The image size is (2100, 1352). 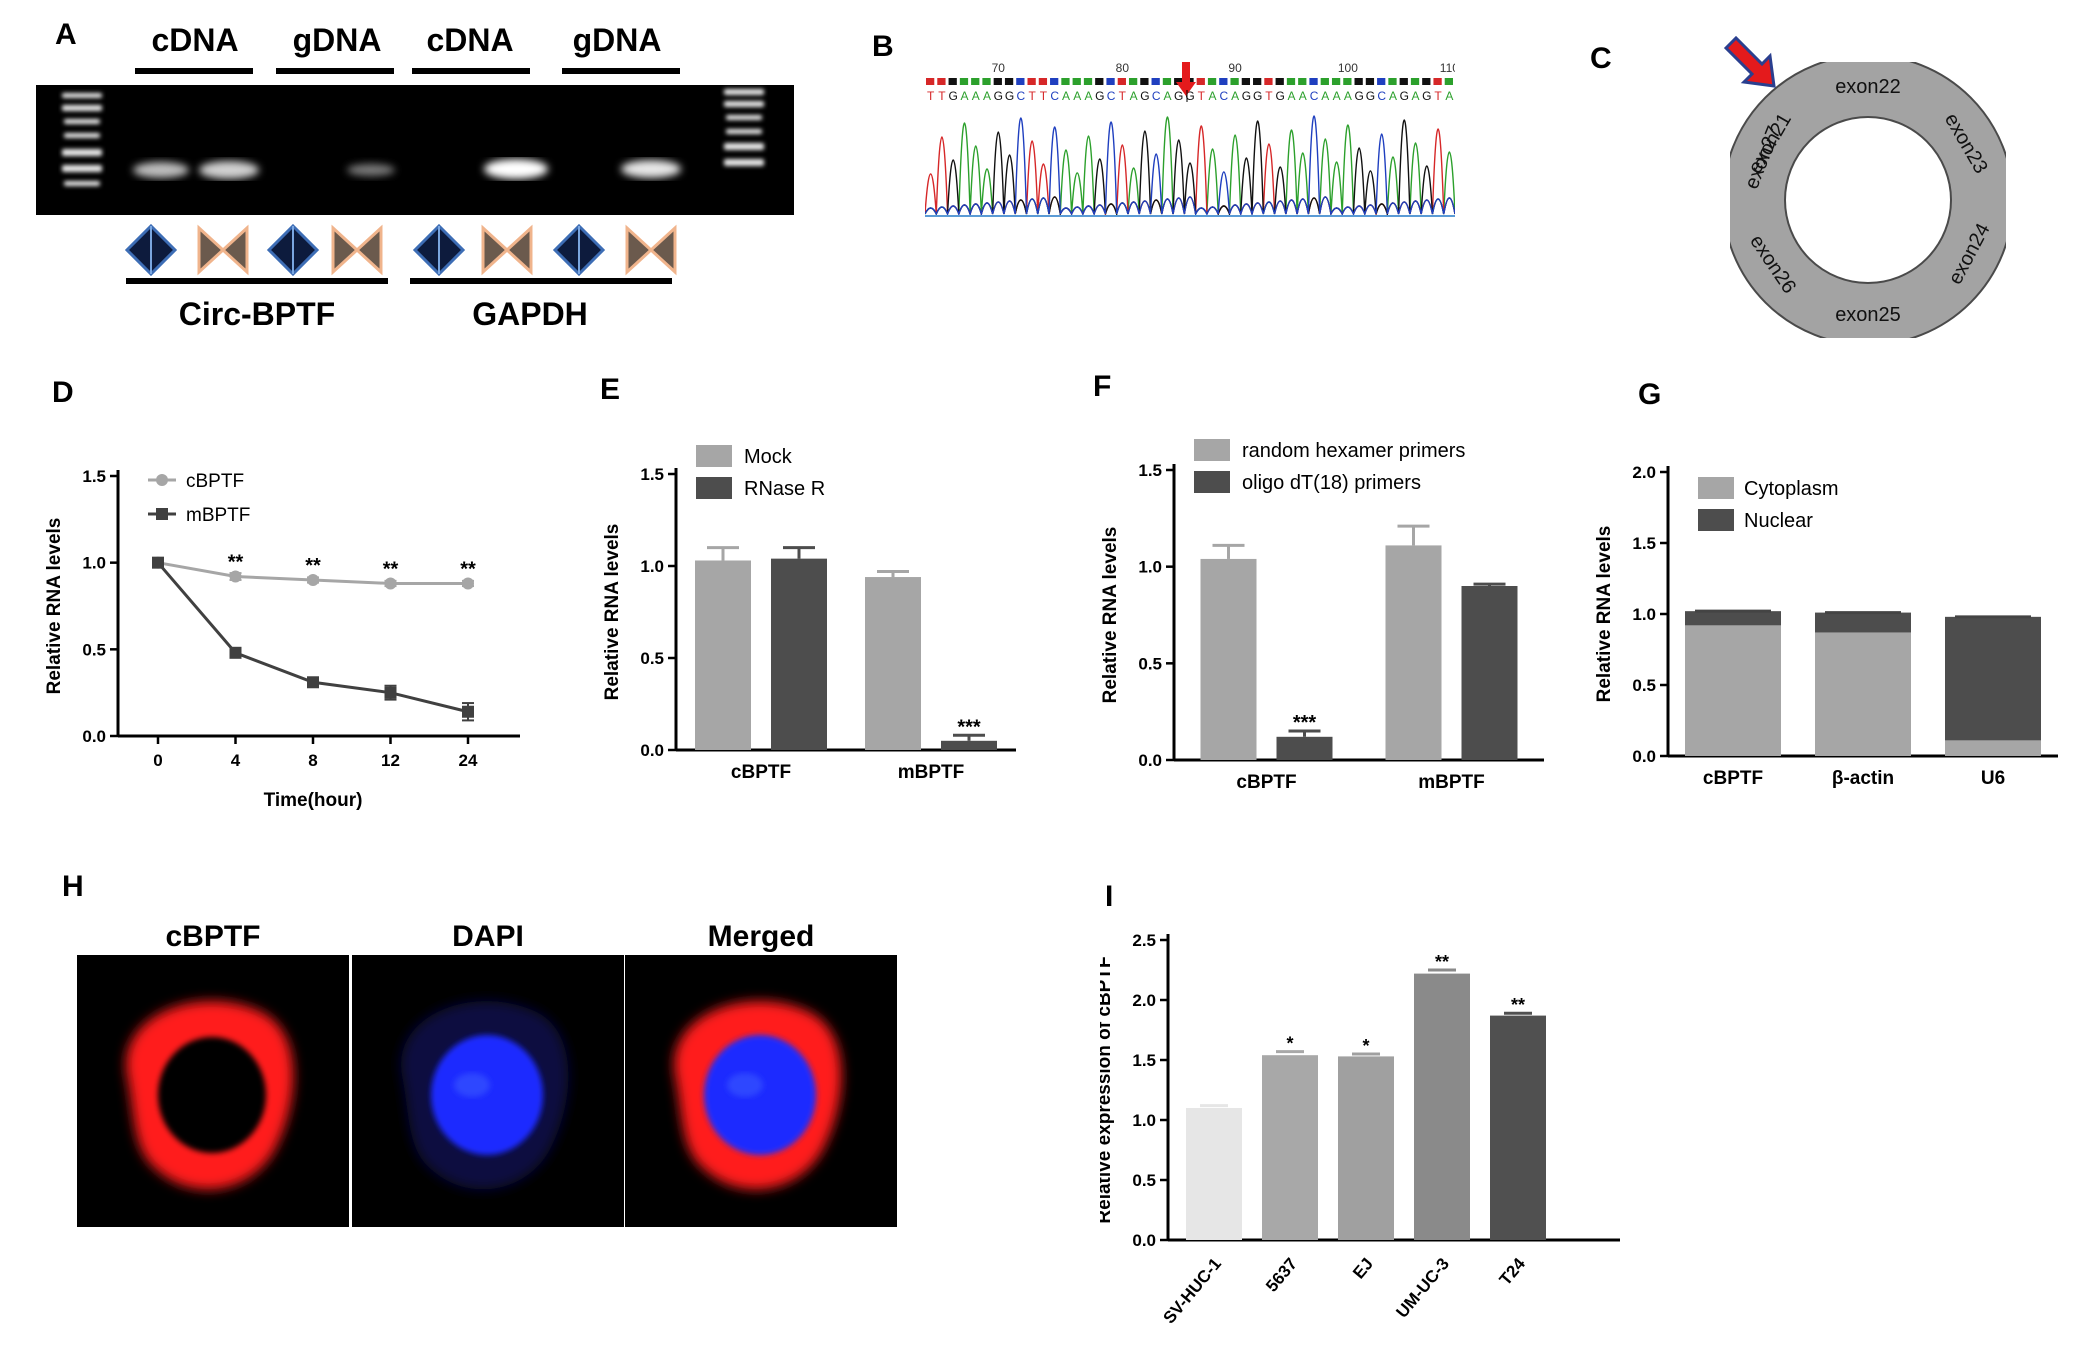 I want to click on panel-letter-f: F, so click(x=1102, y=386).